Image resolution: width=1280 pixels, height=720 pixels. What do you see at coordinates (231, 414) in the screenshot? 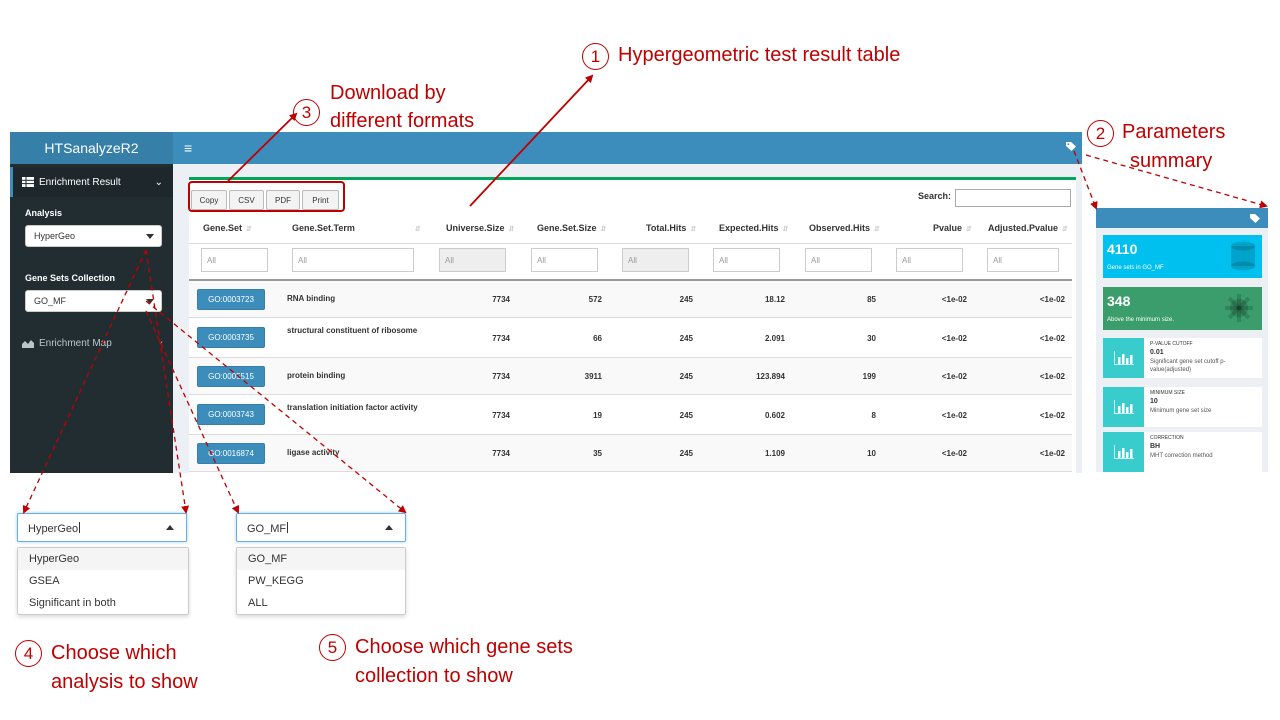
I see `gene-set-button: GO:0003743` at bounding box center [231, 414].